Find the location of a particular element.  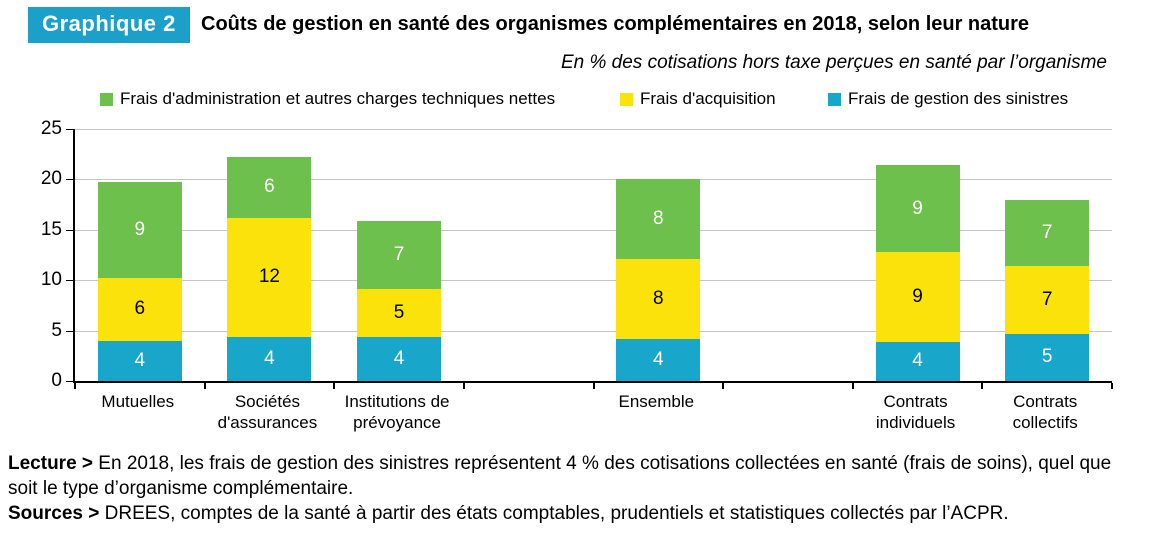

bar-segment: 12 is located at coordinates (269, 277).